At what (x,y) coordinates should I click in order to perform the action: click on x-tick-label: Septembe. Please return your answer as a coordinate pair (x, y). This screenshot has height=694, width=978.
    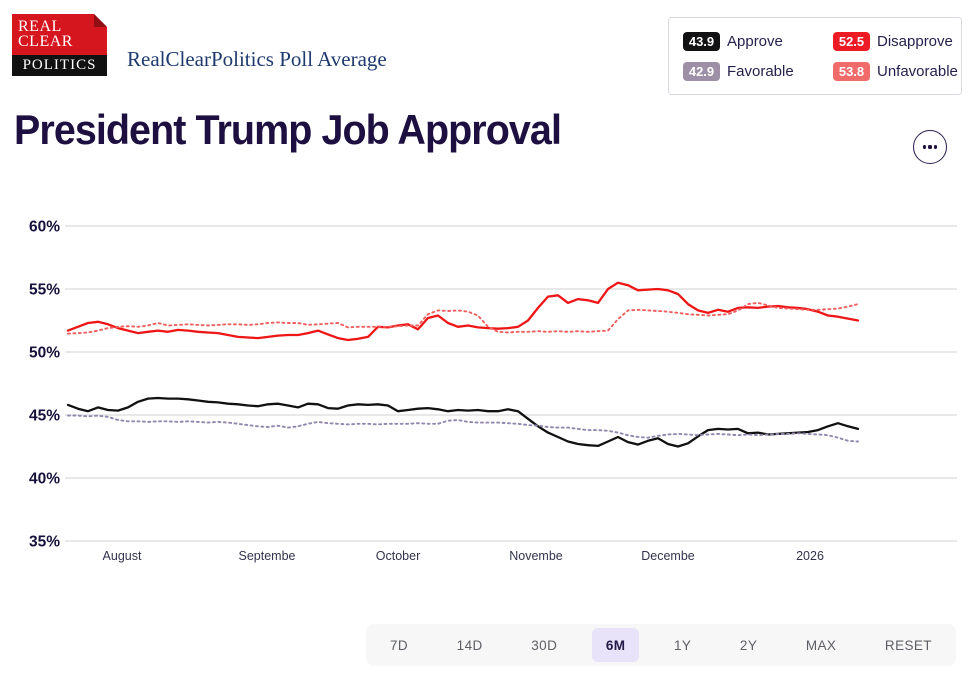
    Looking at the image, I should click on (267, 556).